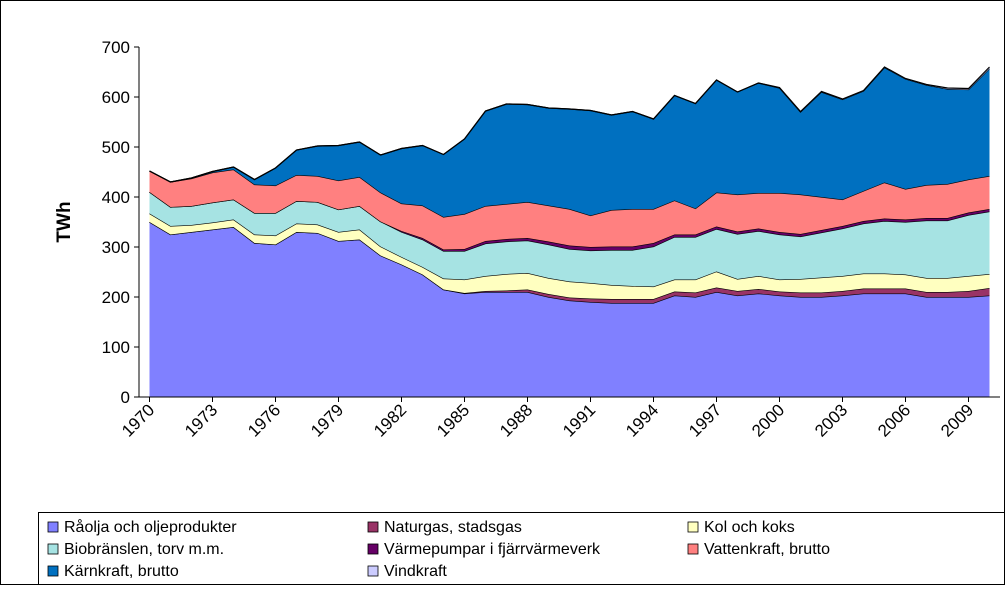 Image resolution: width=1006 pixels, height=591 pixels. Describe the element at coordinates (125, 397) in the screenshot. I see `y-tick-label: 0` at that location.